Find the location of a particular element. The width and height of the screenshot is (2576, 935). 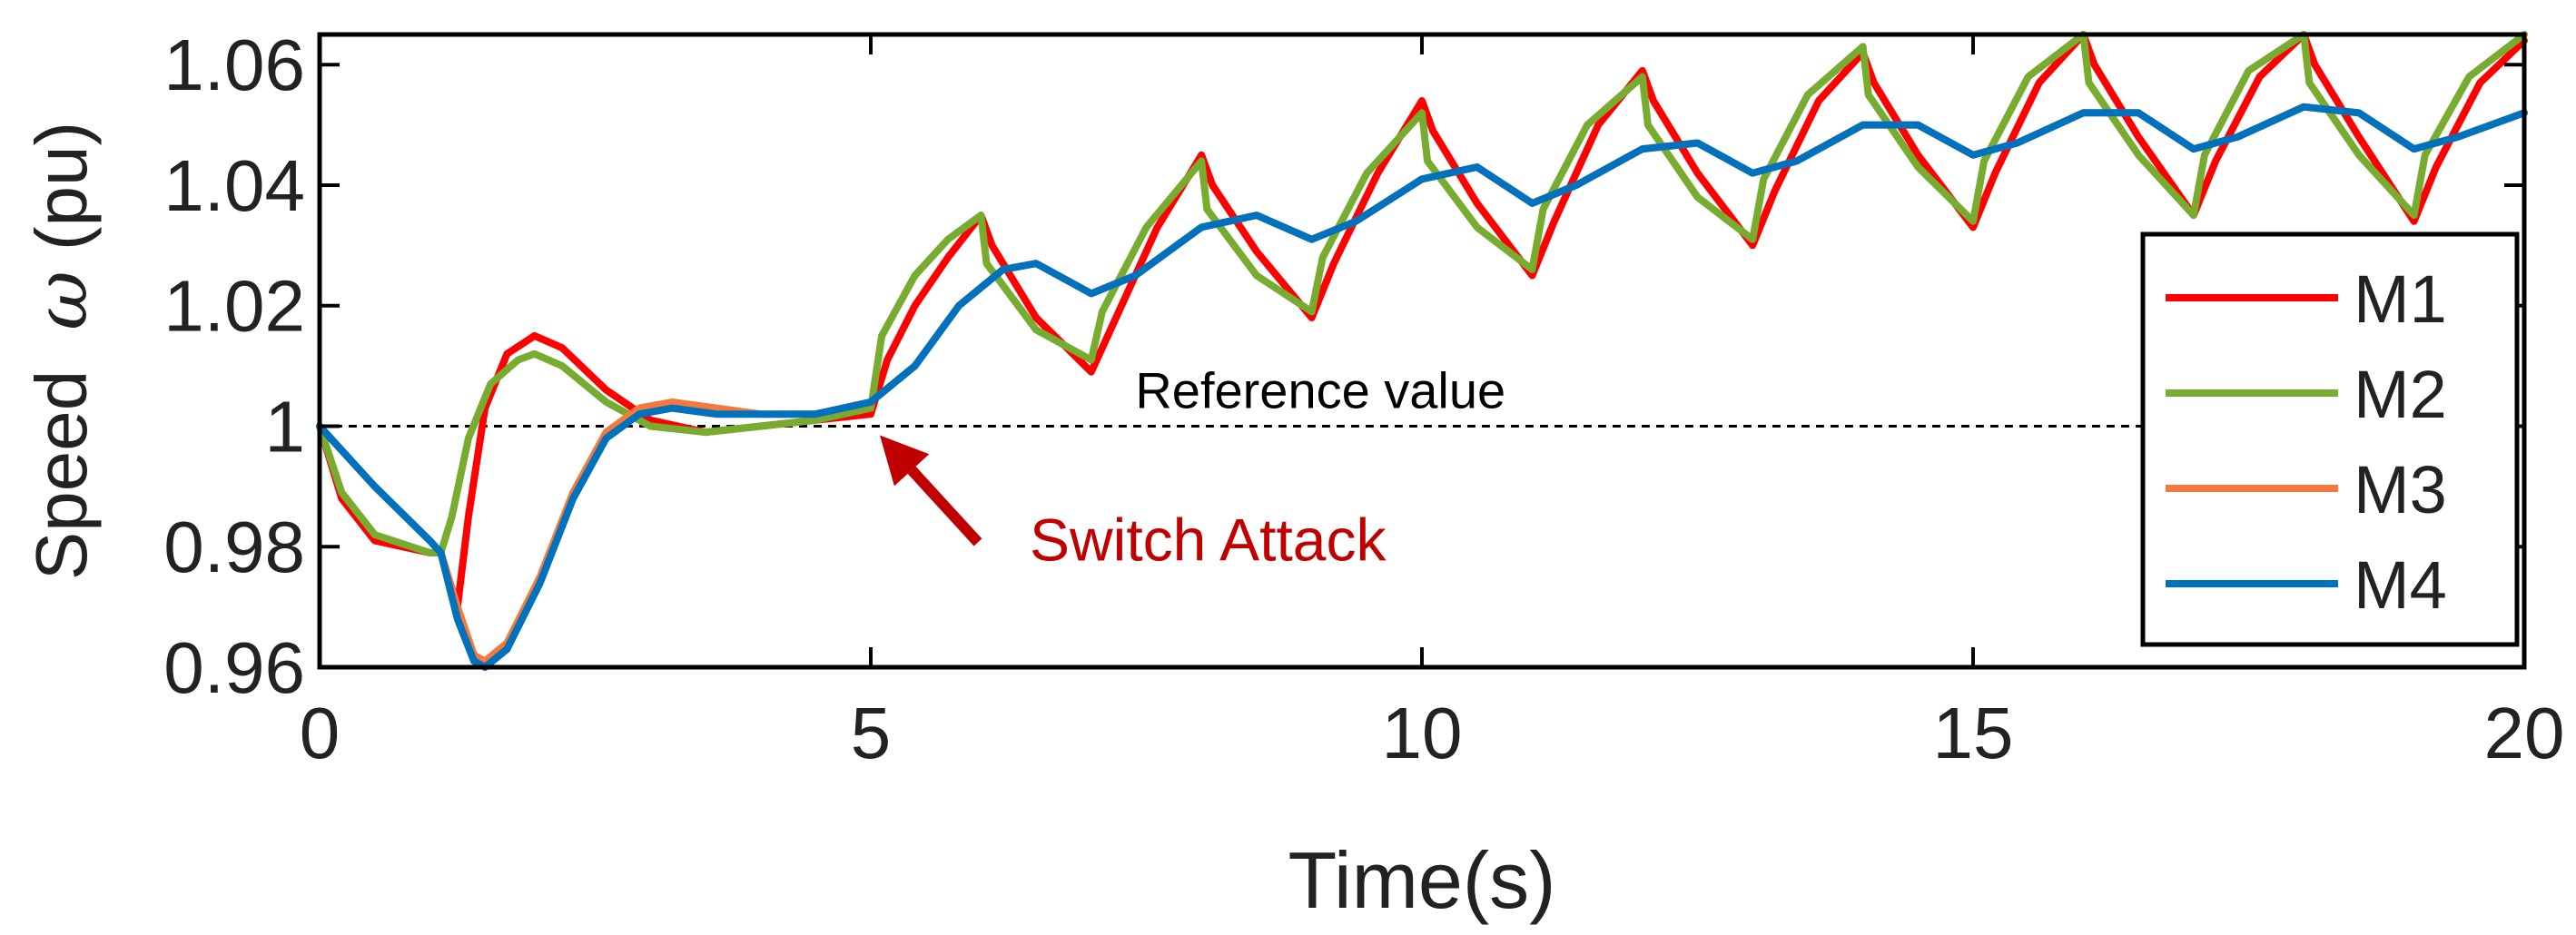

switch-attack-annotation: Switch Attack is located at coordinates (1133, 504).